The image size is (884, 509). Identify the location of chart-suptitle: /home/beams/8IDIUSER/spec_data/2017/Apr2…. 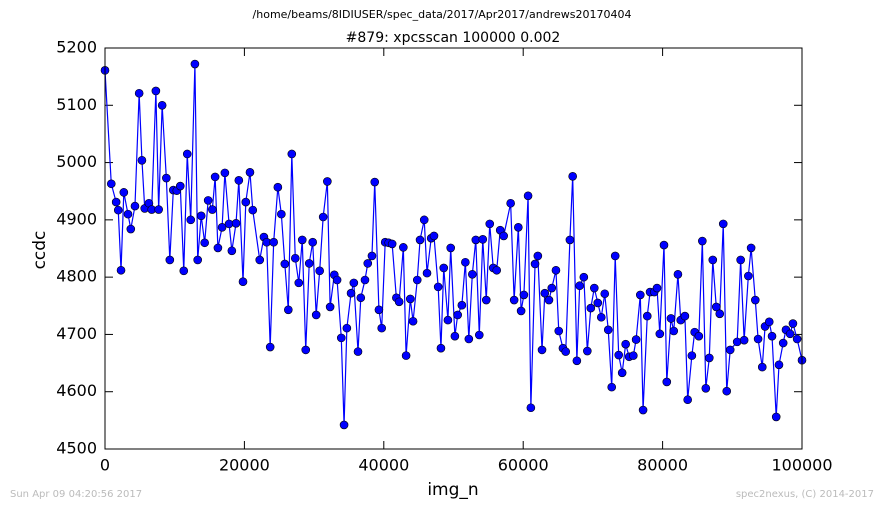
(442, 14).